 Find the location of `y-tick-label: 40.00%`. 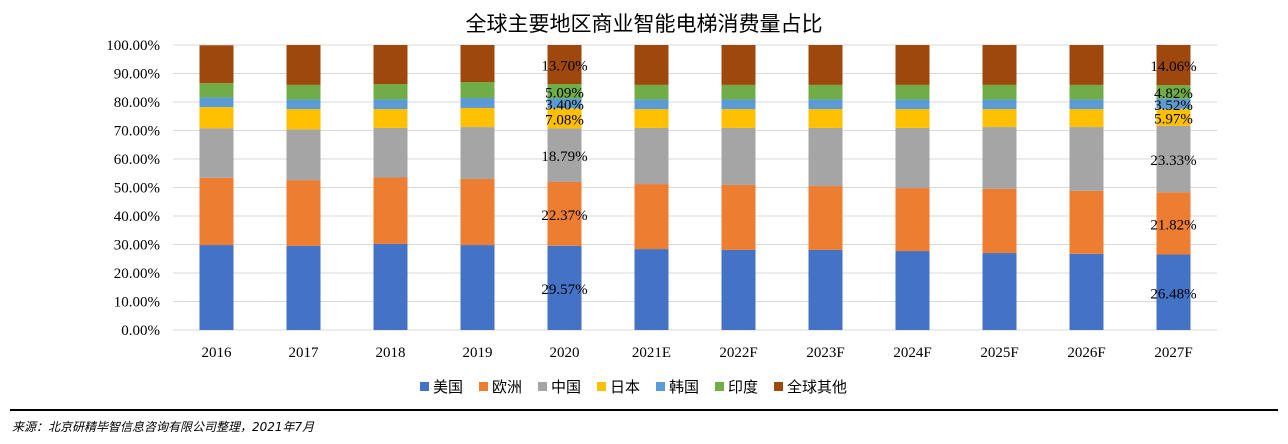

y-tick-label: 40.00% is located at coordinates (137, 217).